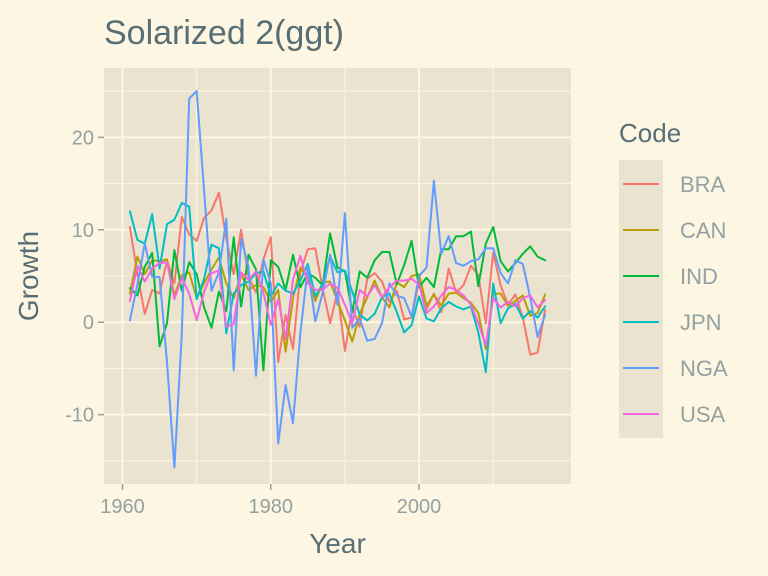  What do you see at coordinates (83, 138) in the screenshot?
I see `y-tick-label: 20` at bounding box center [83, 138].